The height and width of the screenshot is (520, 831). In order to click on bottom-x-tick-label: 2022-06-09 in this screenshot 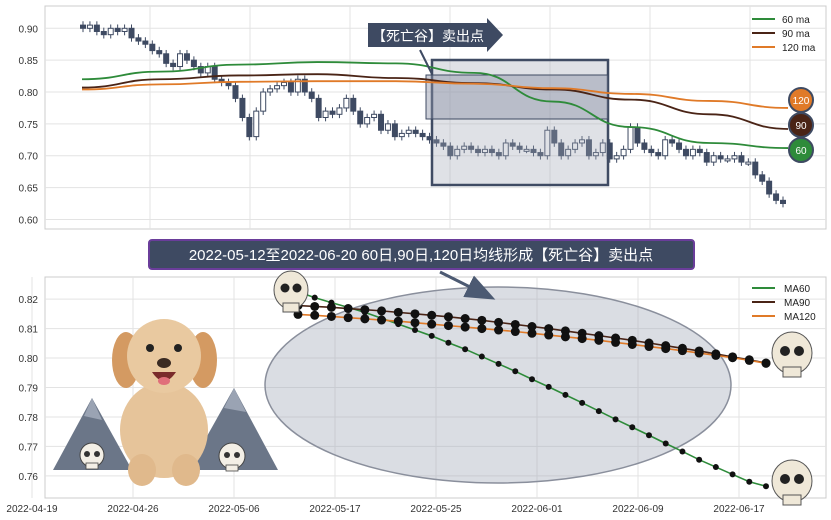, I will do `click(638, 509)`.